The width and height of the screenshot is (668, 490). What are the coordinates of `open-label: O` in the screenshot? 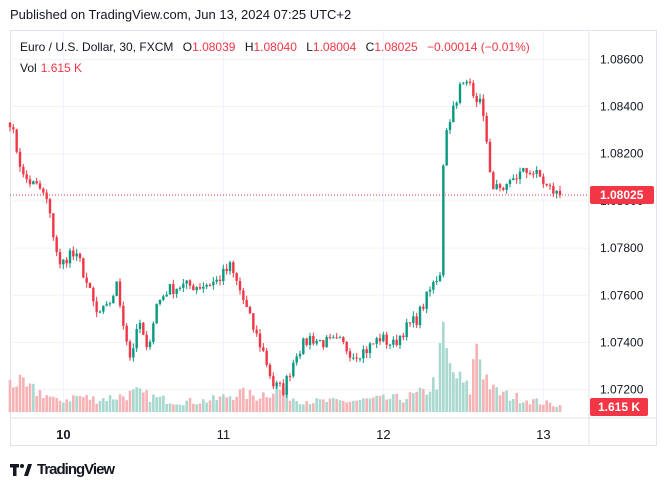 It's located at (187, 47).